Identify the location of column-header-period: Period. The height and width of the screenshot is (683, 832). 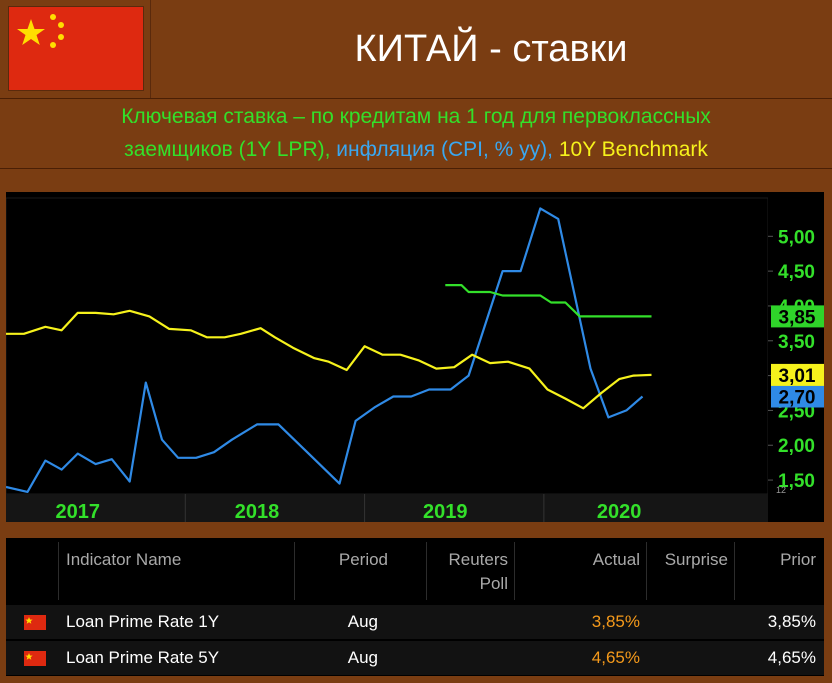
(363, 559).